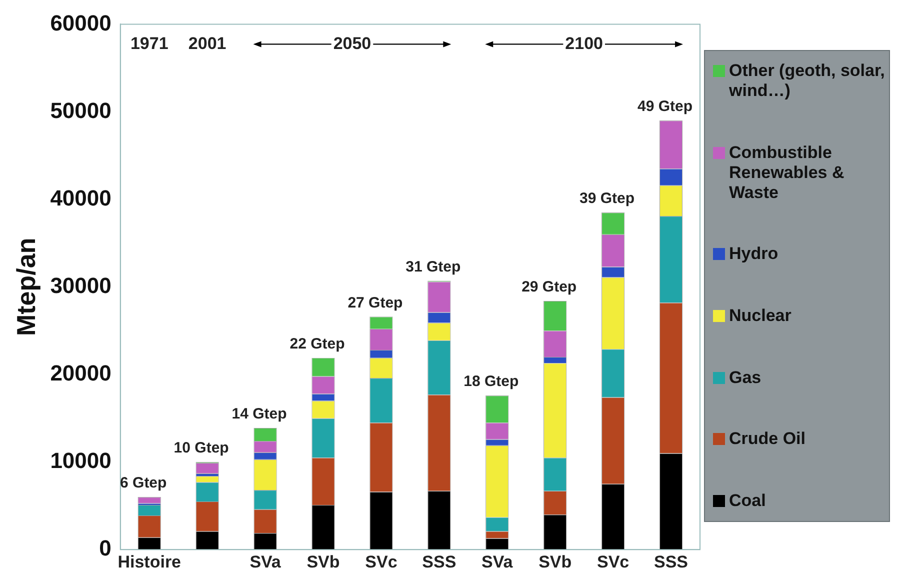 Image resolution: width=903 pixels, height=585 pixels. What do you see at coordinates (317, 343) in the screenshot?
I see `annotation: 22 Gtep` at bounding box center [317, 343].